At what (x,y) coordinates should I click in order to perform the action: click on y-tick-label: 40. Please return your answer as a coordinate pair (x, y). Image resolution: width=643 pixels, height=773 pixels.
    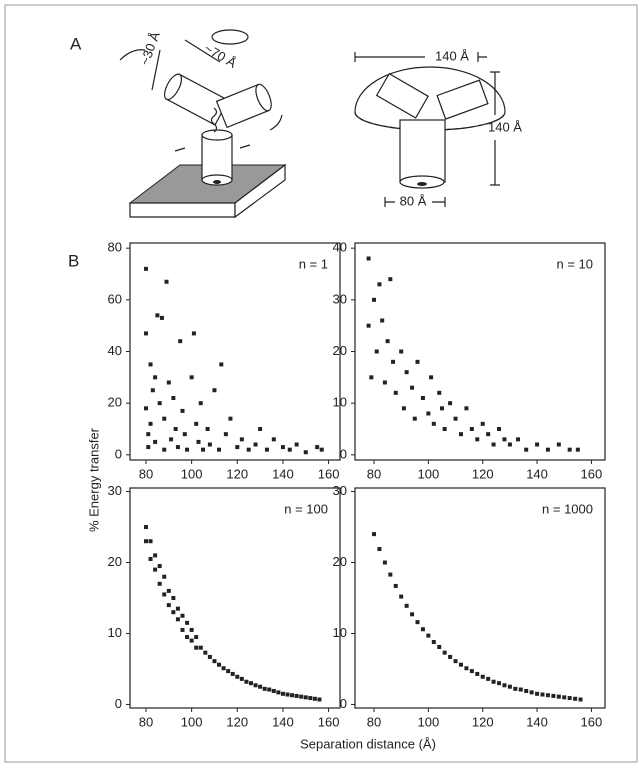
    Looking at the image, I should click on (115, 350).